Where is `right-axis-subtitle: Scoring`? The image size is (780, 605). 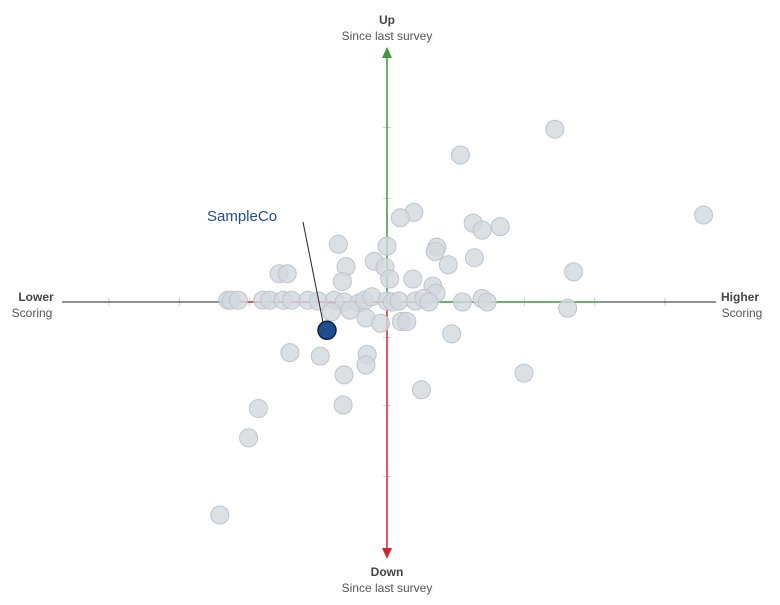
right-axis-subtitle: Scoring is located at coordinates (742, 313).